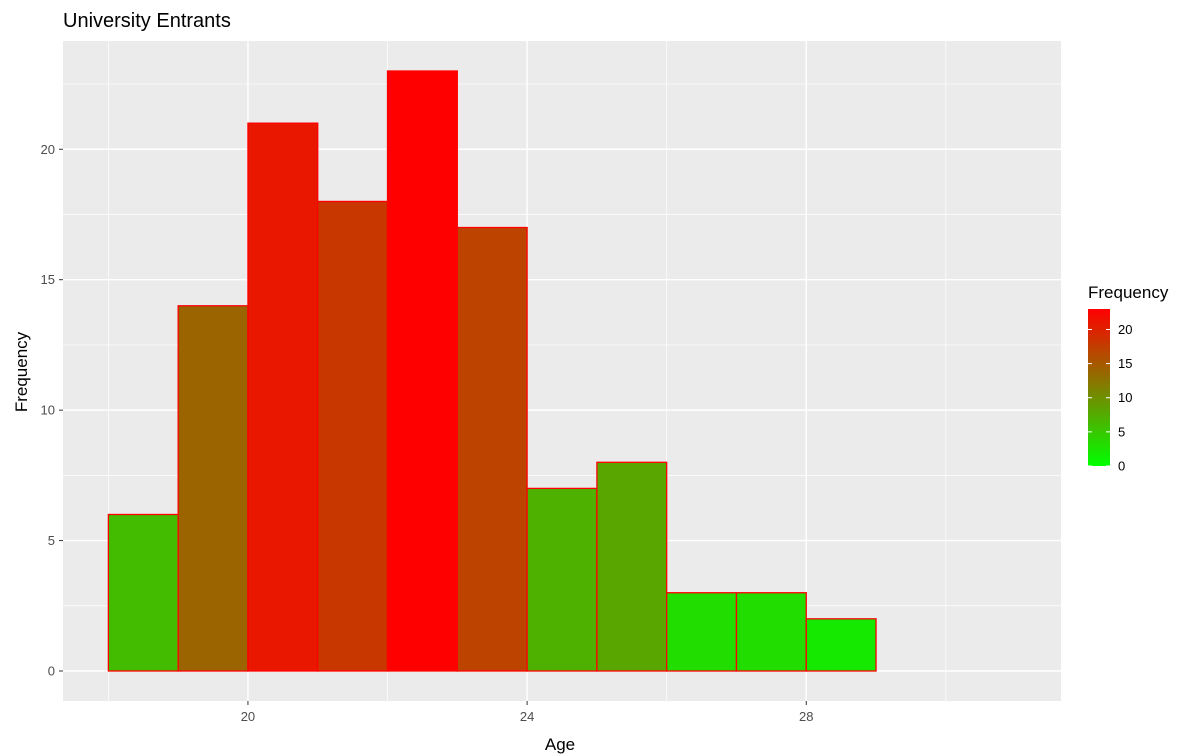  Describe the element at coordinates (48, 149) in the screenshot. I see `y-tick-label: 20` at that location.